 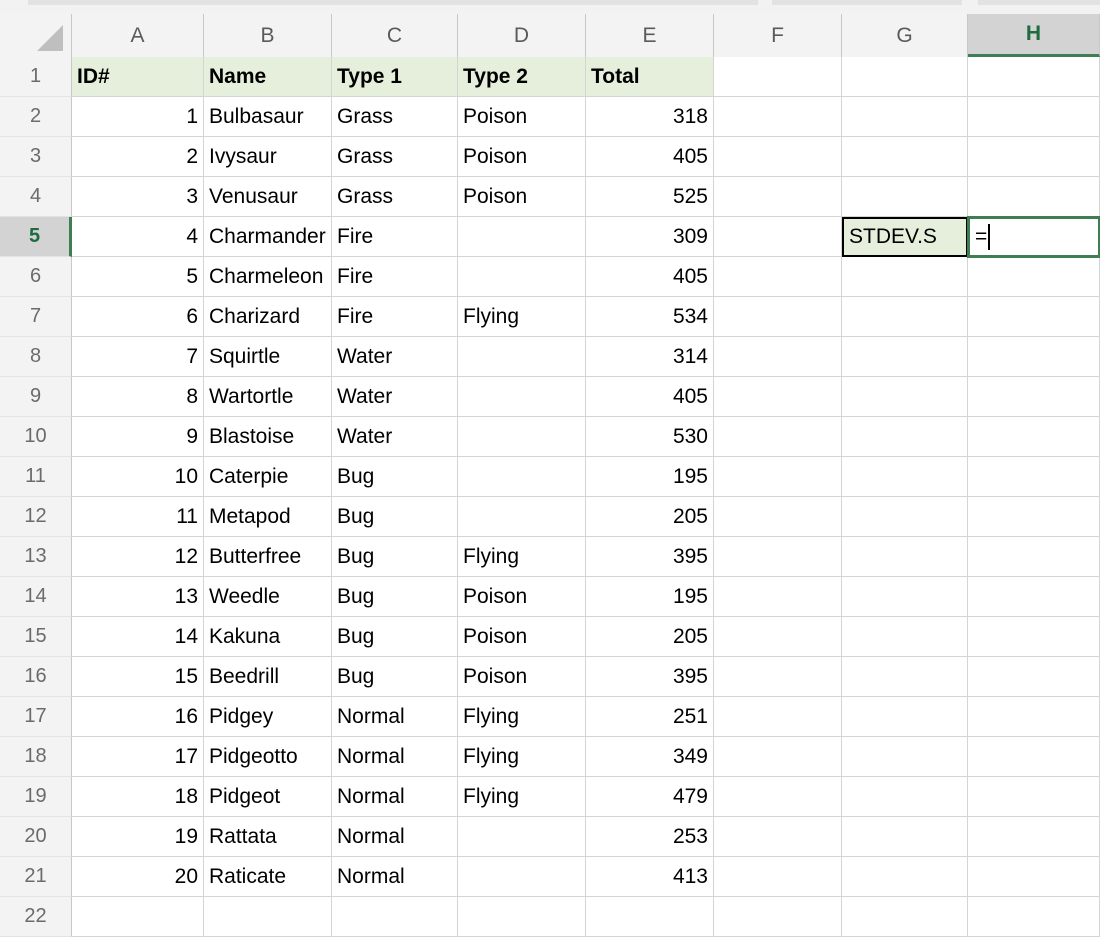 What do you see at coordinates (1034, 917) in the screenshot?
I see `cell-H22` at bounding box center [1034, 917].